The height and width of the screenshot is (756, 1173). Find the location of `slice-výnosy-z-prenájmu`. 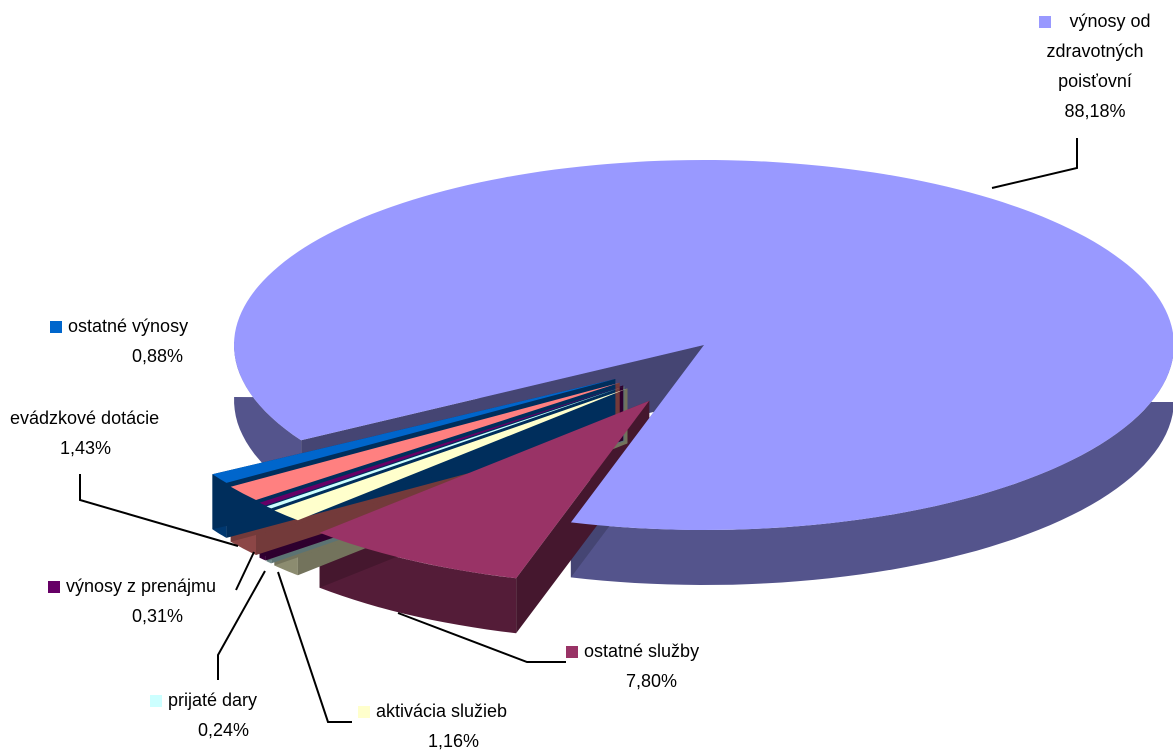

slice-výnosy-z-prenájmu is located at coordinates (441, 445).